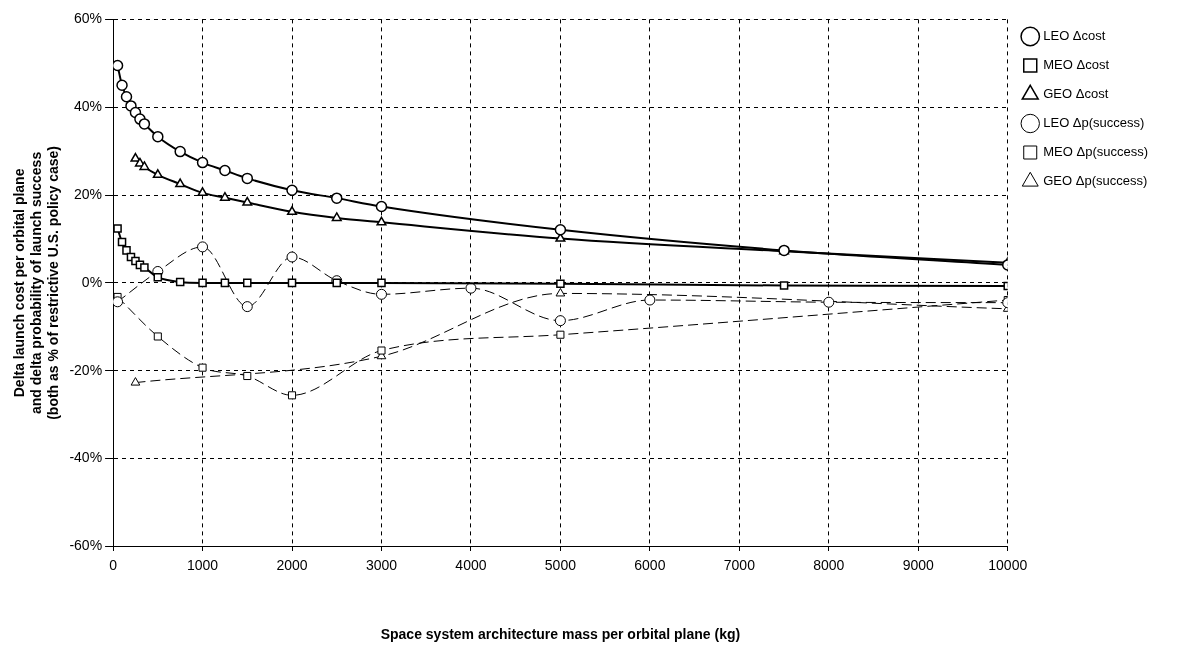  Describe the element at coordinates (202, 564) in the screenshot. I see `x-tick-label: 1000` at that location.